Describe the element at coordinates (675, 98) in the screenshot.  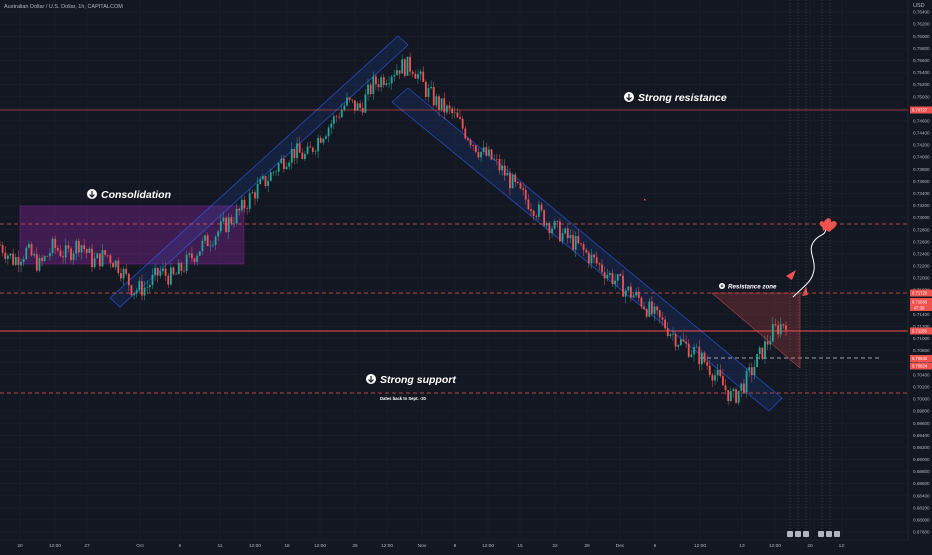
I see `annotation-strong-resistance: Strong resistance` at that location.